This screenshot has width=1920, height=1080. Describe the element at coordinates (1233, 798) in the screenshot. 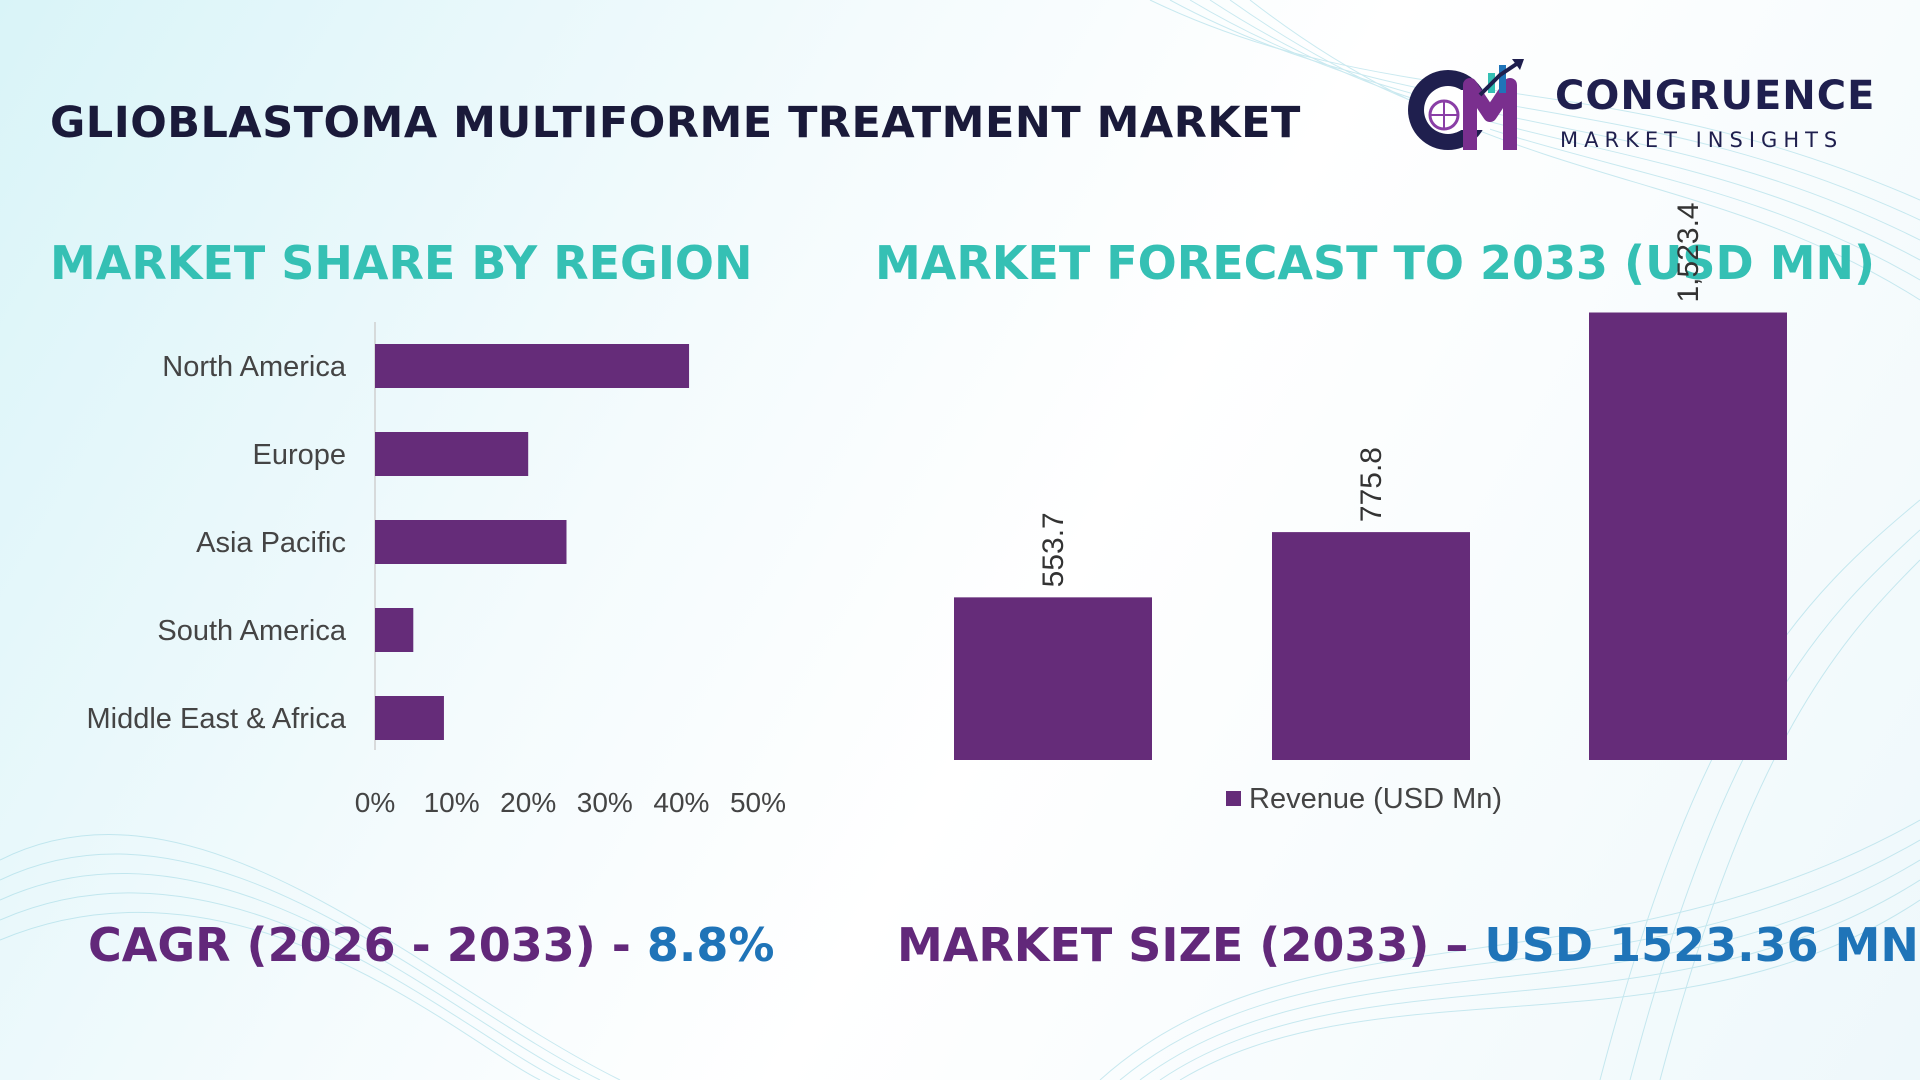

I see `legend-swatch` at that location.